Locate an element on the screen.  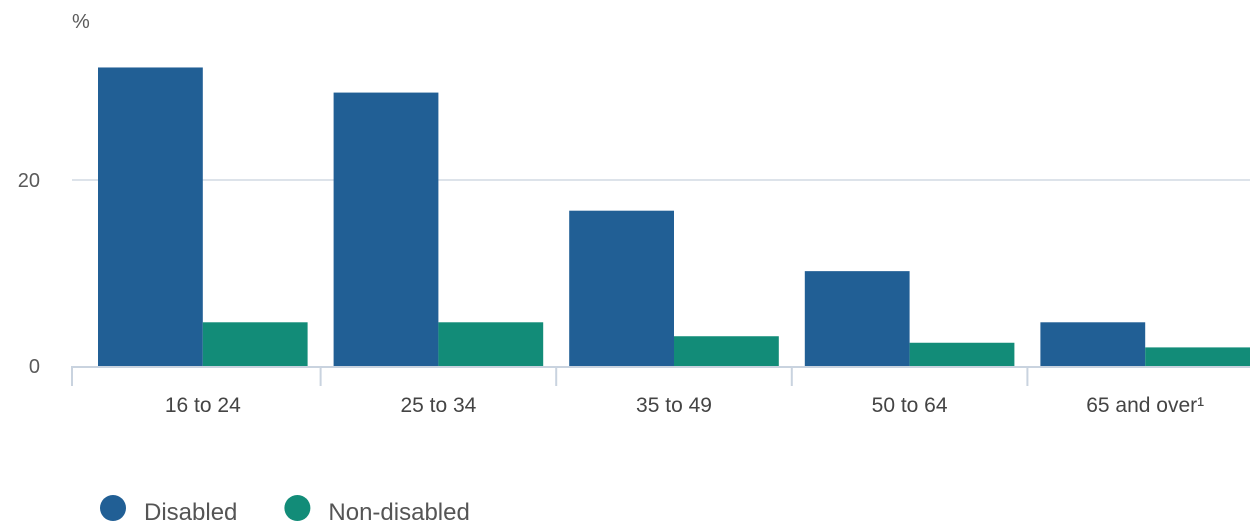
x-tick-label: 25 to 34 is located at coordinates (438, 405).